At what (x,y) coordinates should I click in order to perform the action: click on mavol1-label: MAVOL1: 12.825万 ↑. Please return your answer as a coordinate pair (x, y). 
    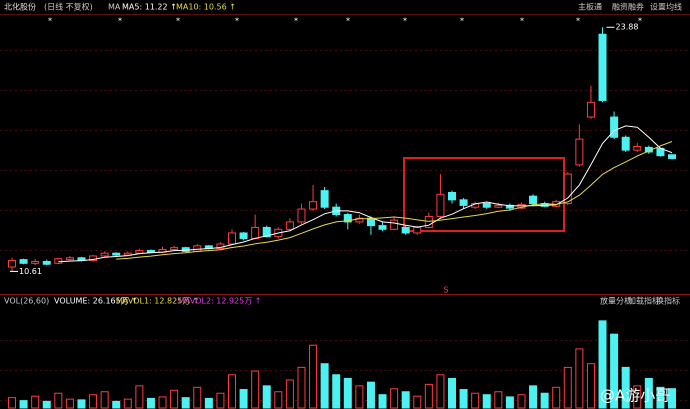
    Looking at the image, I should click on (158, 301).